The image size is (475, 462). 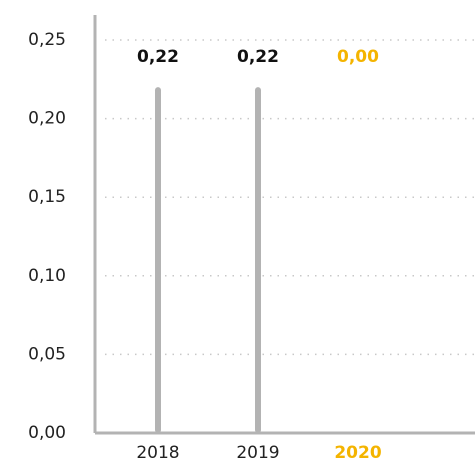 I want to click on y-tick-label: 0,00, so click(x=47, y=433).